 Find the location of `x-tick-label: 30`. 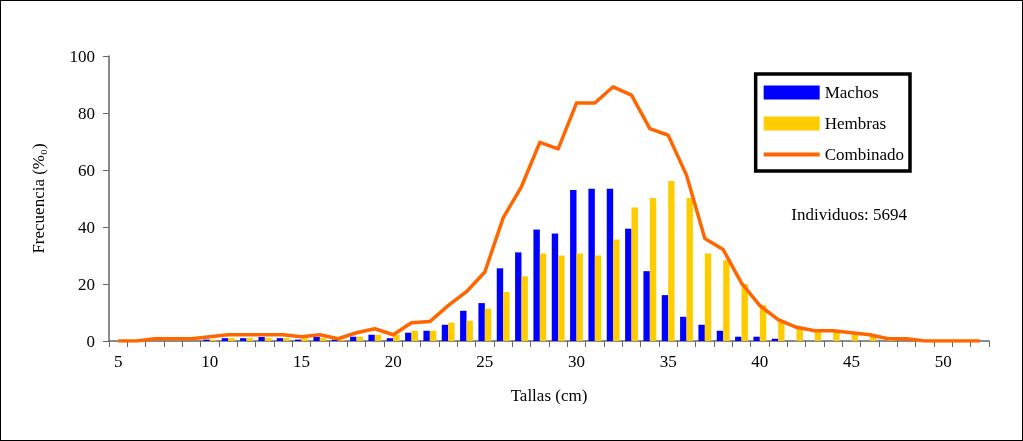

x-tick-label: 30 is located at coordinates (576, 361).